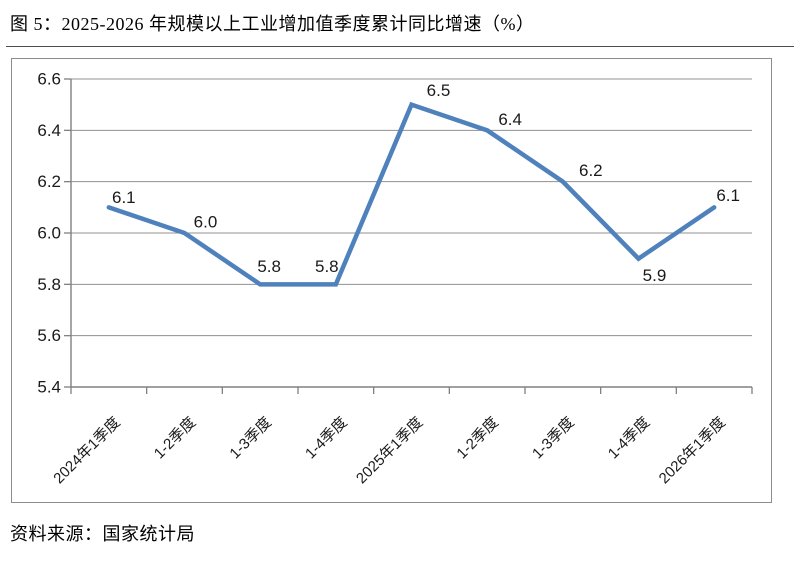  I want to click on y-axis-label: 6.4, so click(49, 130).